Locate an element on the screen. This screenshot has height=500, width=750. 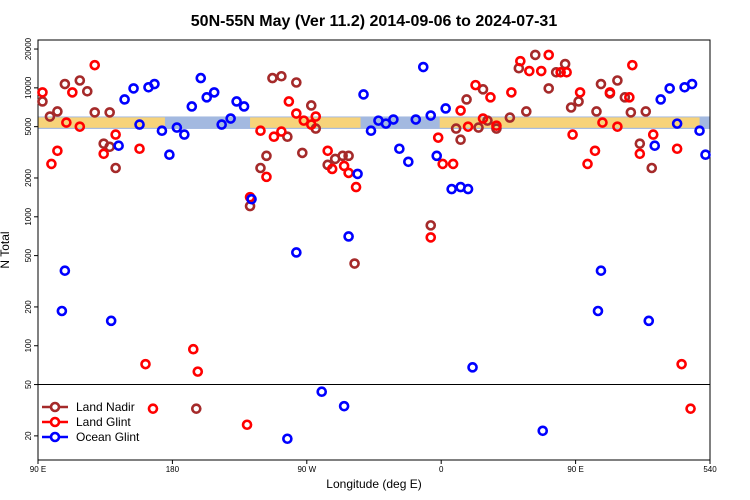
y-tick-label: 100 is located at coordinates (28, 346).